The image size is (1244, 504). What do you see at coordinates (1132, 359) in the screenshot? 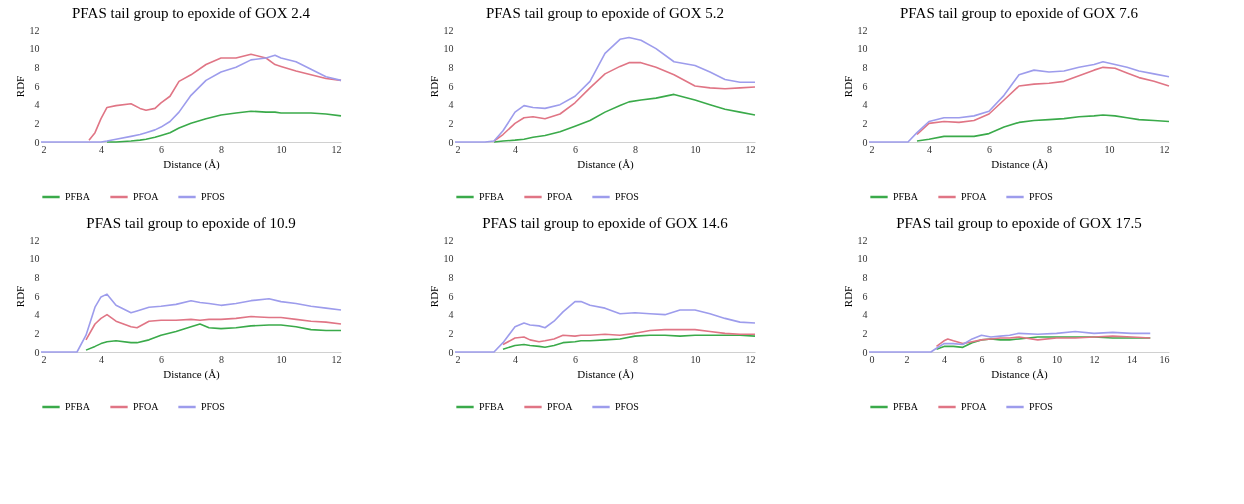
I see `x-tick-label: 14` at bounding box center [1132, 359].